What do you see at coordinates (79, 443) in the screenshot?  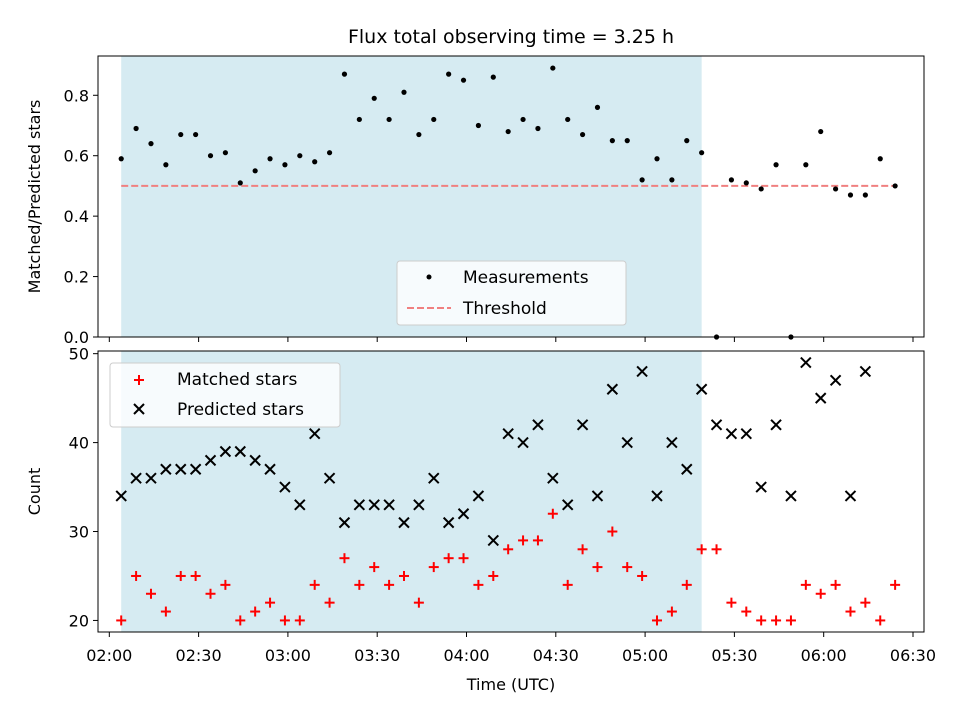 I see `y-tick-label: 40` at bounding box center [79, 443].